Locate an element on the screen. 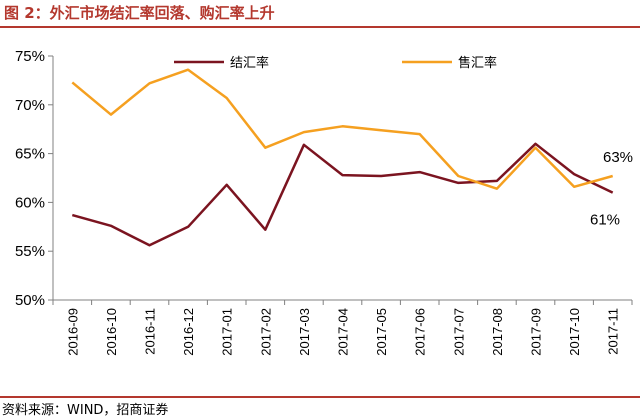 The width and height of the screenshot is (640, 418). title-divider is located at coordinates (320, 27).